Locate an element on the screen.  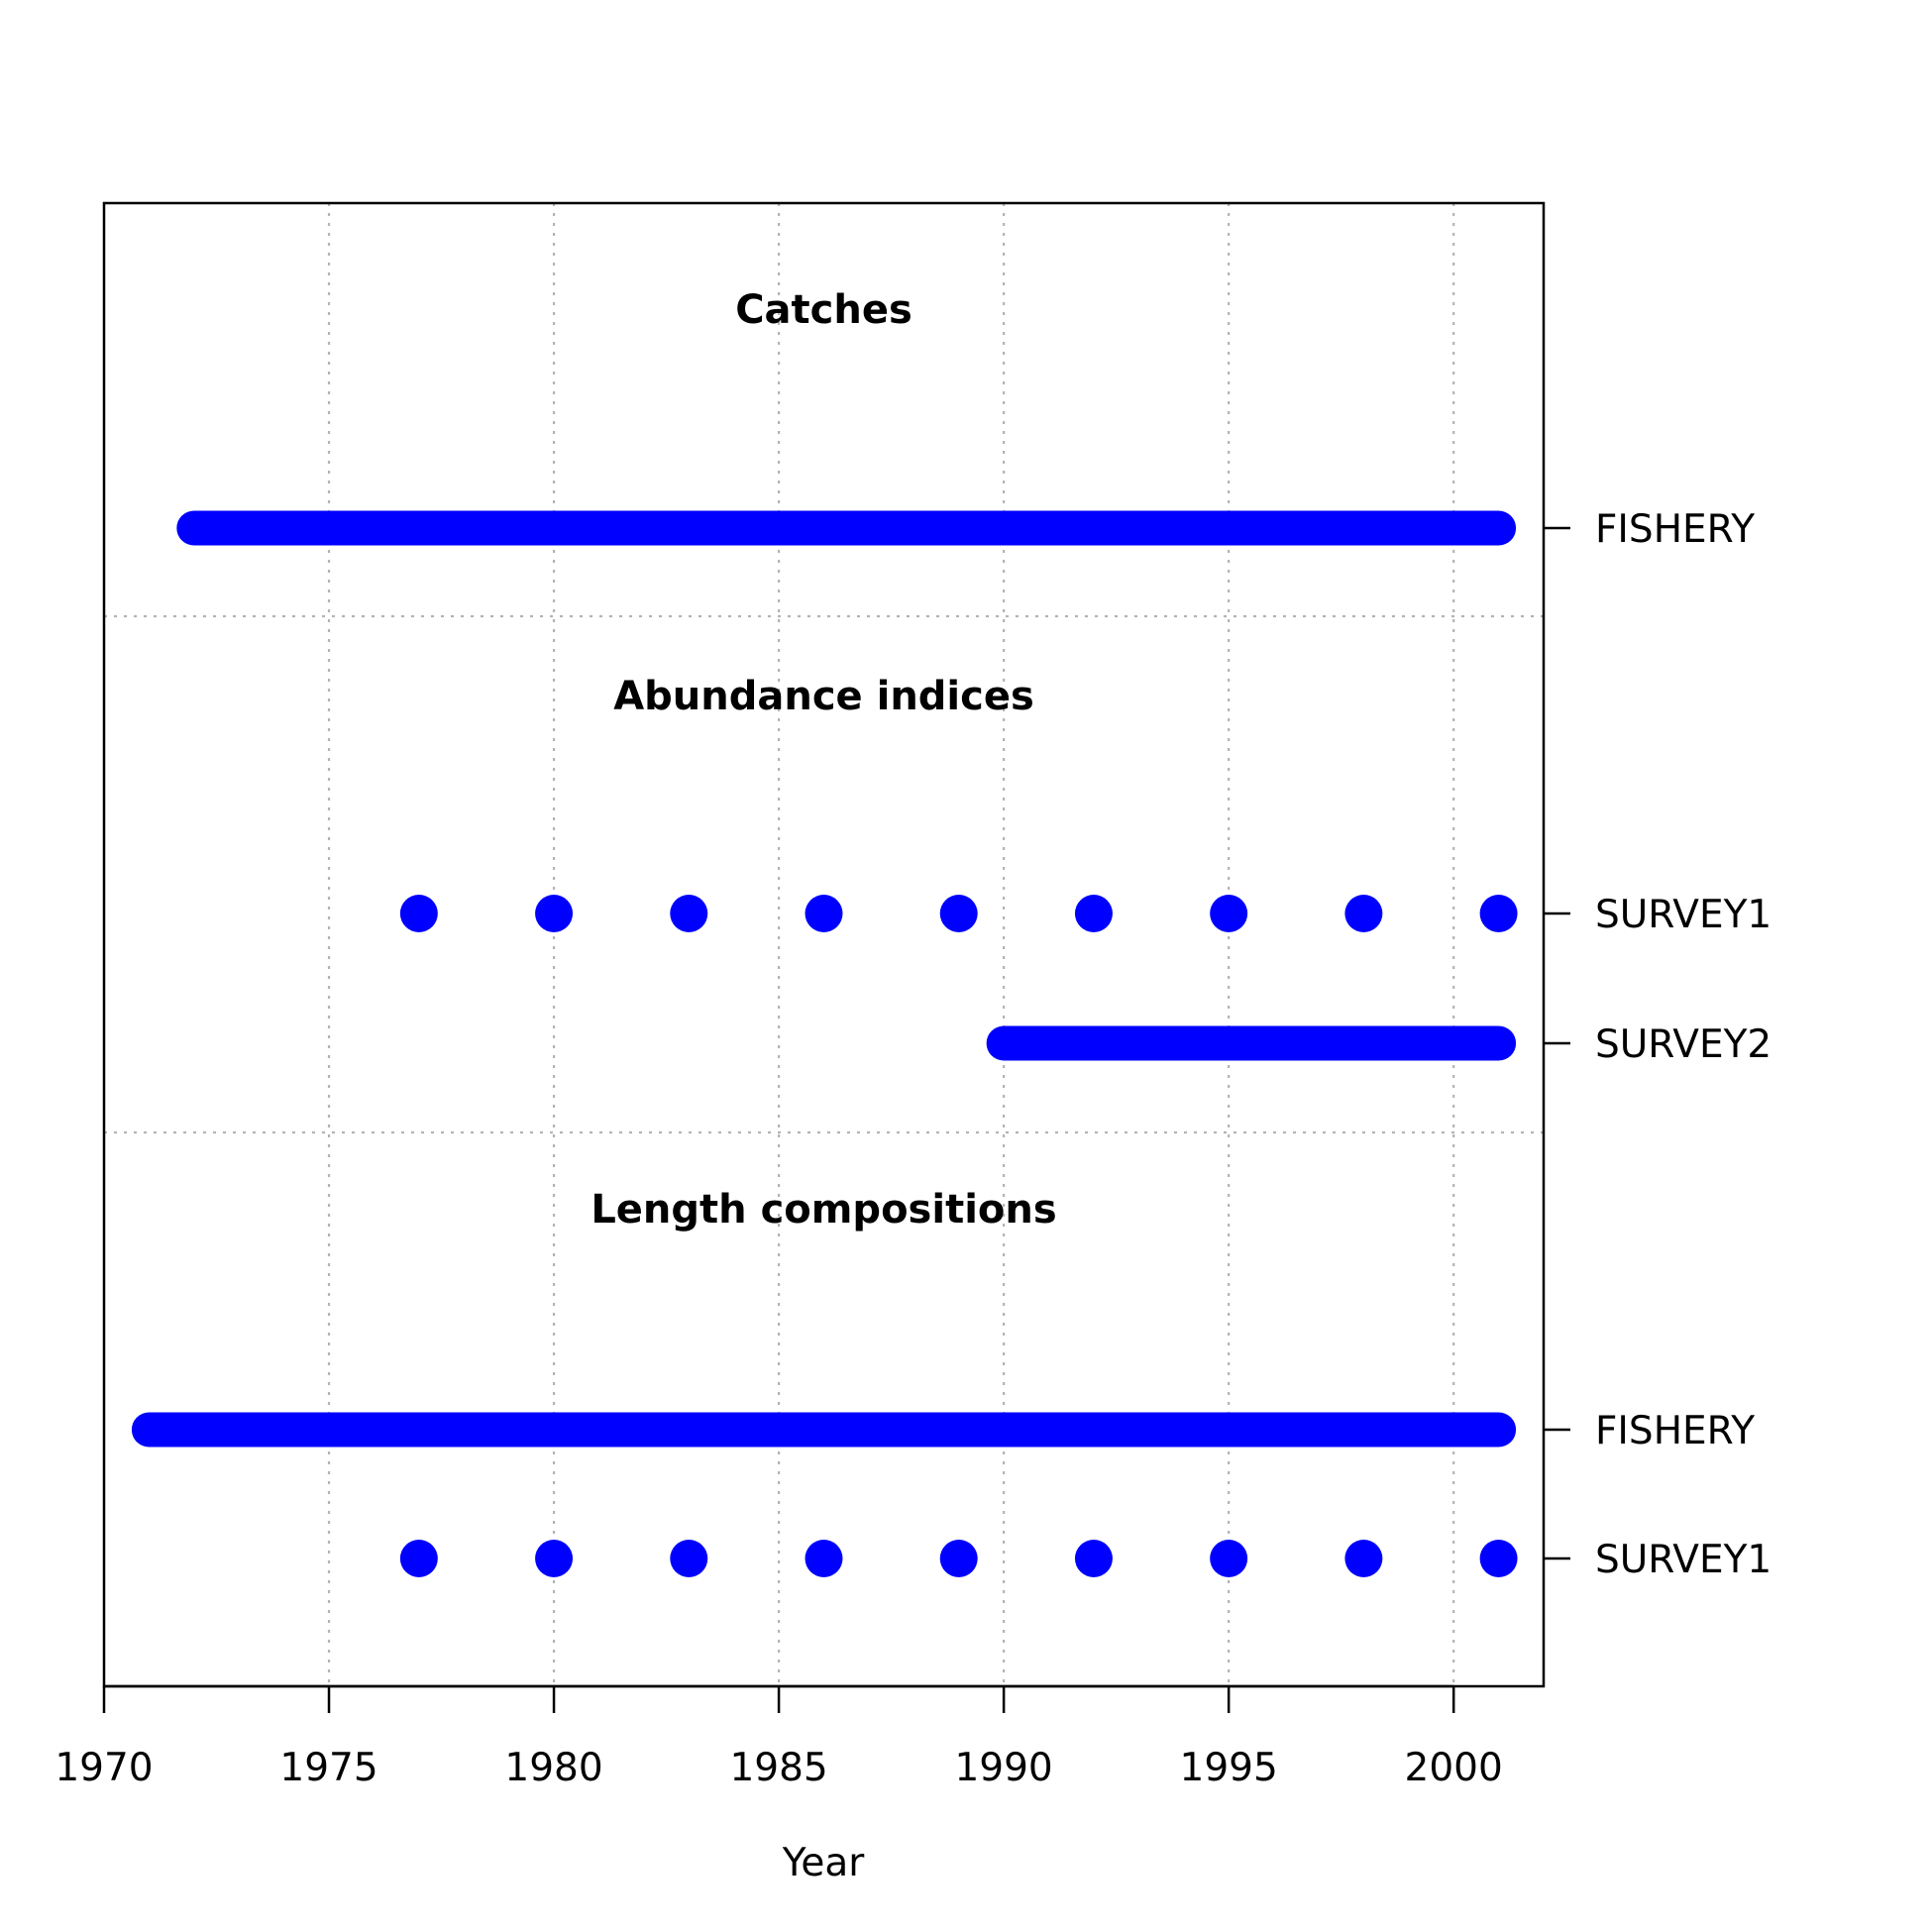
x-tick-label: 1975 is located at coordinates (328, 1768).